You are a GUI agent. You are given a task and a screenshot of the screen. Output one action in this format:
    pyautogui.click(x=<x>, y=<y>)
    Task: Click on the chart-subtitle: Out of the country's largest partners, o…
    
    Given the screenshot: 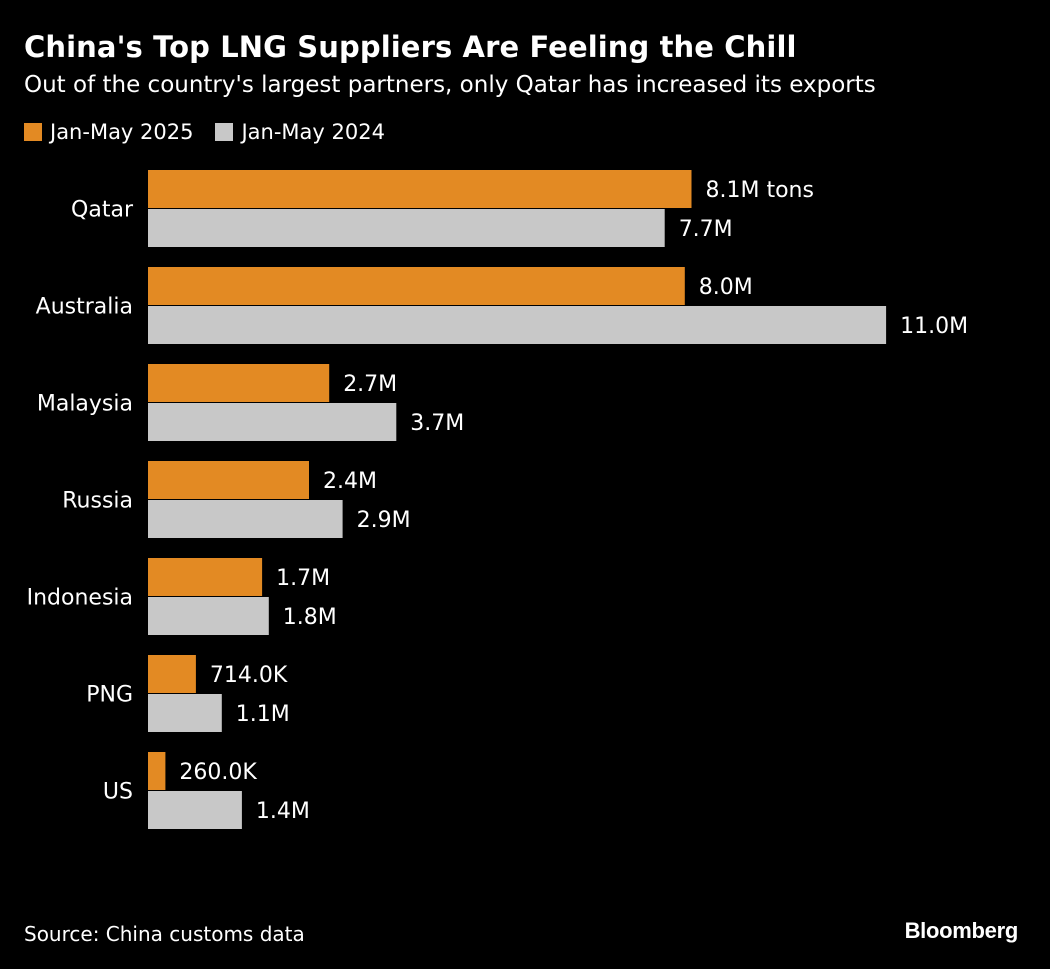 What is the action you would take?
    pyautogui.click(x=450, y=85)
    